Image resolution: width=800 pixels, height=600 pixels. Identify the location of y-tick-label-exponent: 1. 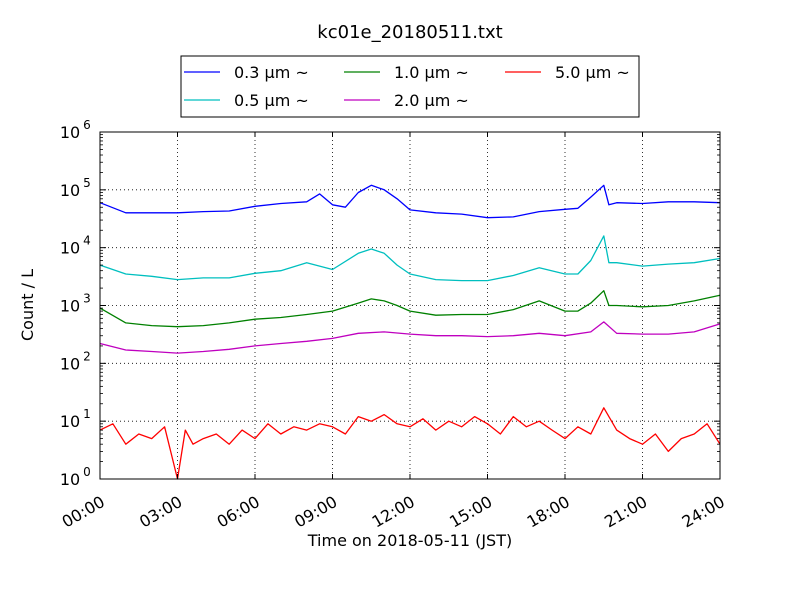
(87, 414).